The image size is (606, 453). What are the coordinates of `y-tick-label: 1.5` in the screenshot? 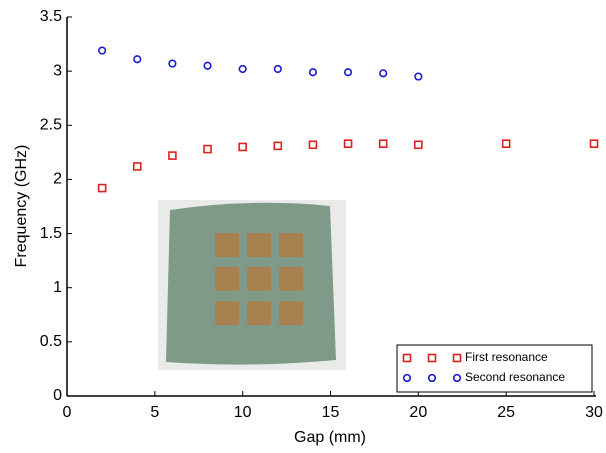 It's located at (51, 233).